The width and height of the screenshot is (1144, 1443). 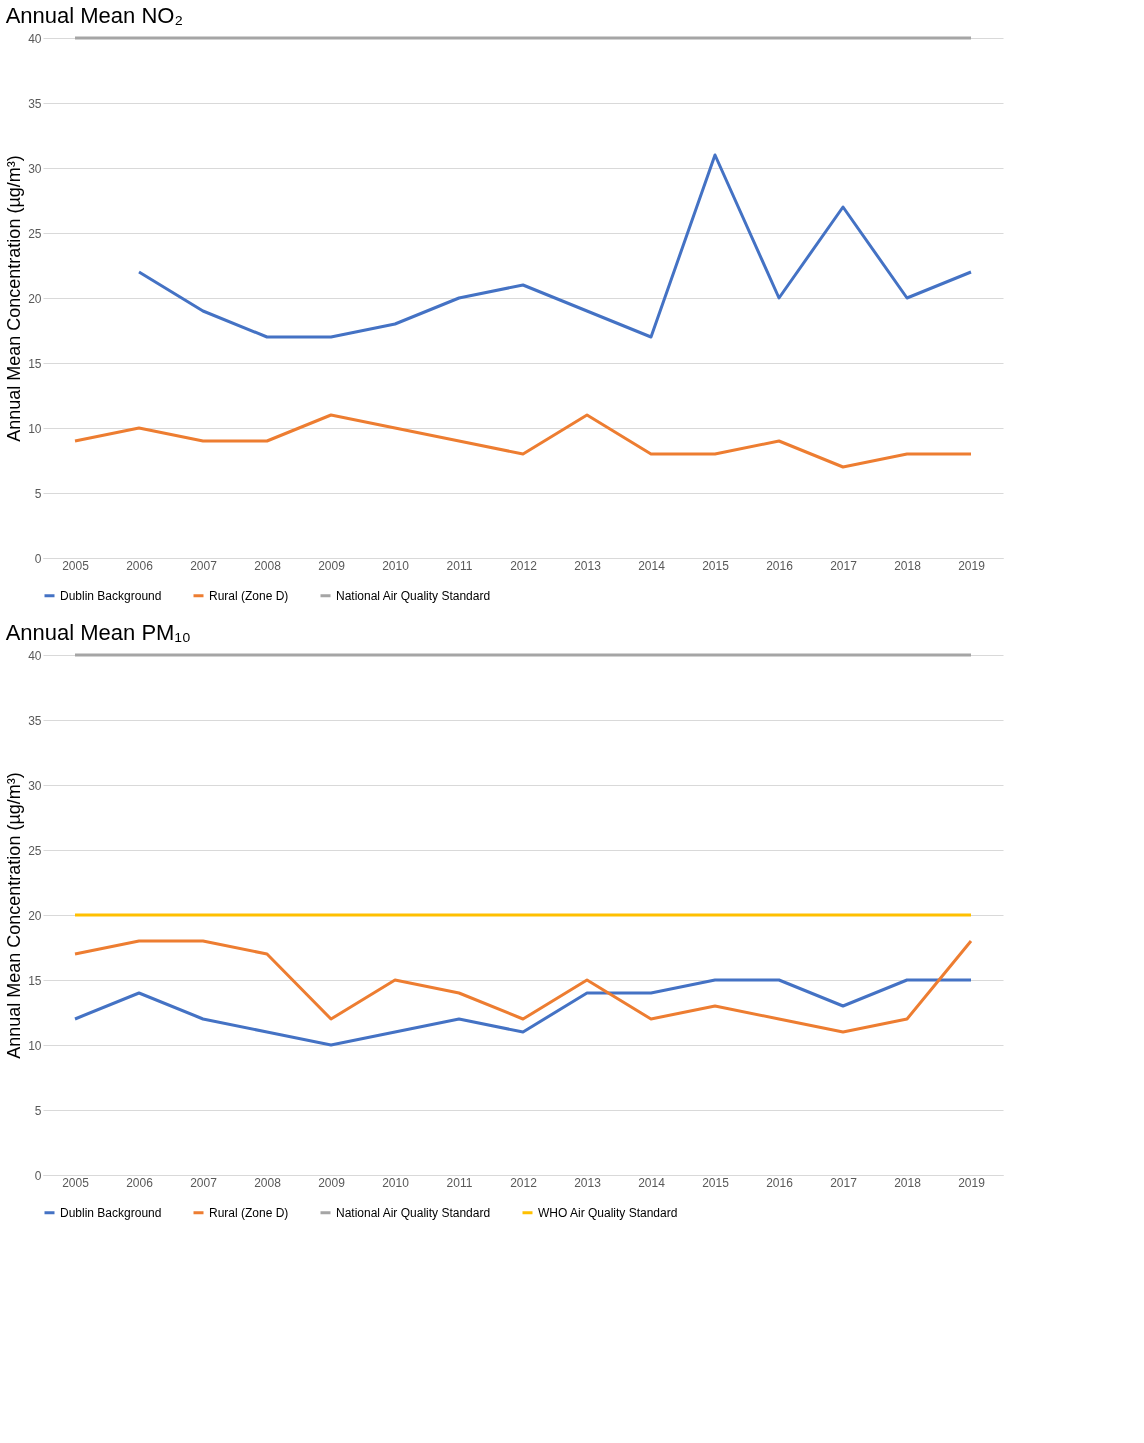 I want to click on legend-label: WHO Air Quality Standard, so click(x=608, y=1212).